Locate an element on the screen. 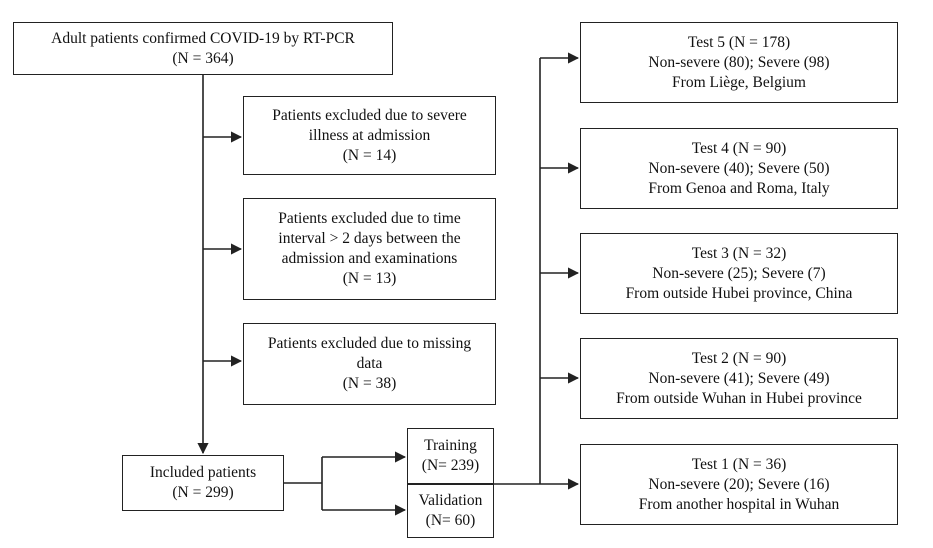  test-1-line-3: From another hospital in Wuhan is located at coordinates (739, 504).